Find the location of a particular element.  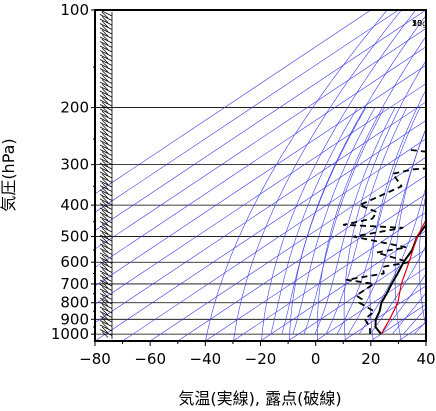

sounding-profiles is located at coordinates (384, 241).